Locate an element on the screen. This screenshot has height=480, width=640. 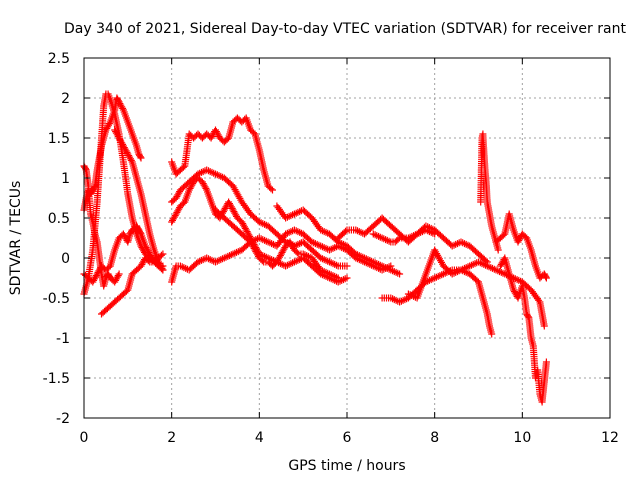
y-tick-label: 1.5 is located at coordinates (59, 139).